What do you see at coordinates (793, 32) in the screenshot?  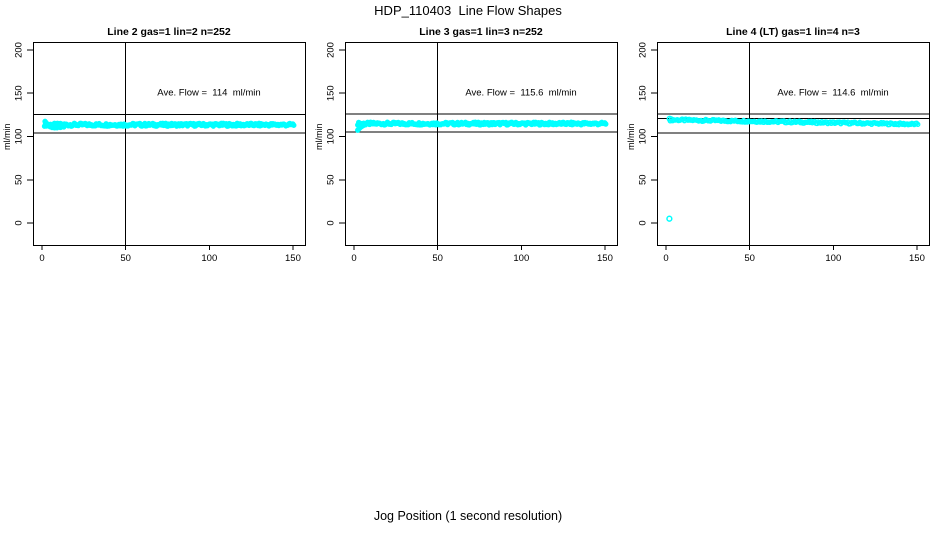 I see `panel-title: Line 4 (LT) gas=1 lin=4 n=3` at bounding box center [793, 32].